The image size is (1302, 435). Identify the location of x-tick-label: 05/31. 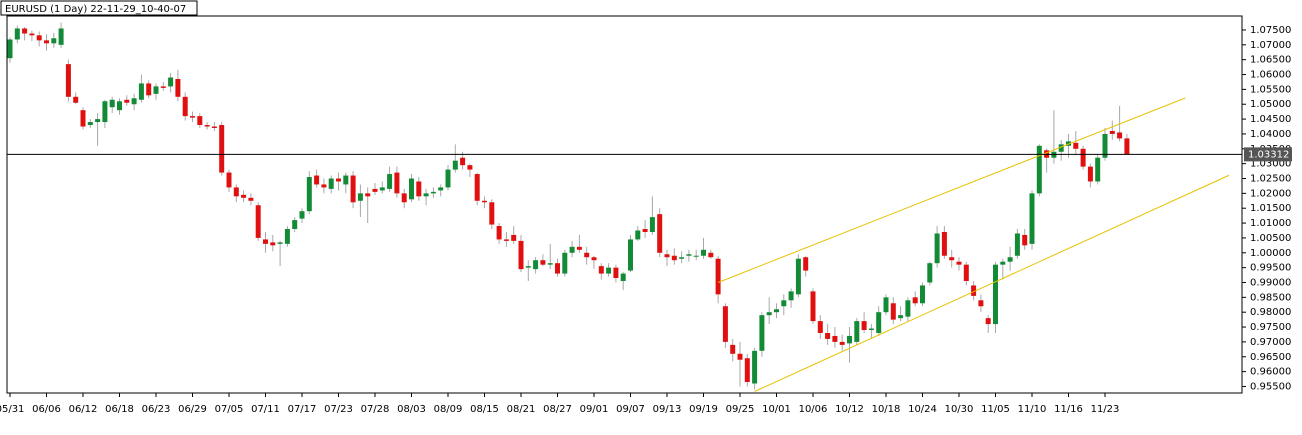
(12, 409).